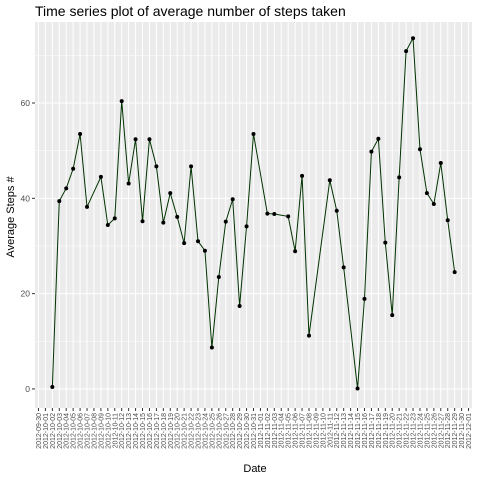  Describe the element at coordinates (407, 430) in the screenshot. I see `x-tick-label: 2012-11-22` at that location.